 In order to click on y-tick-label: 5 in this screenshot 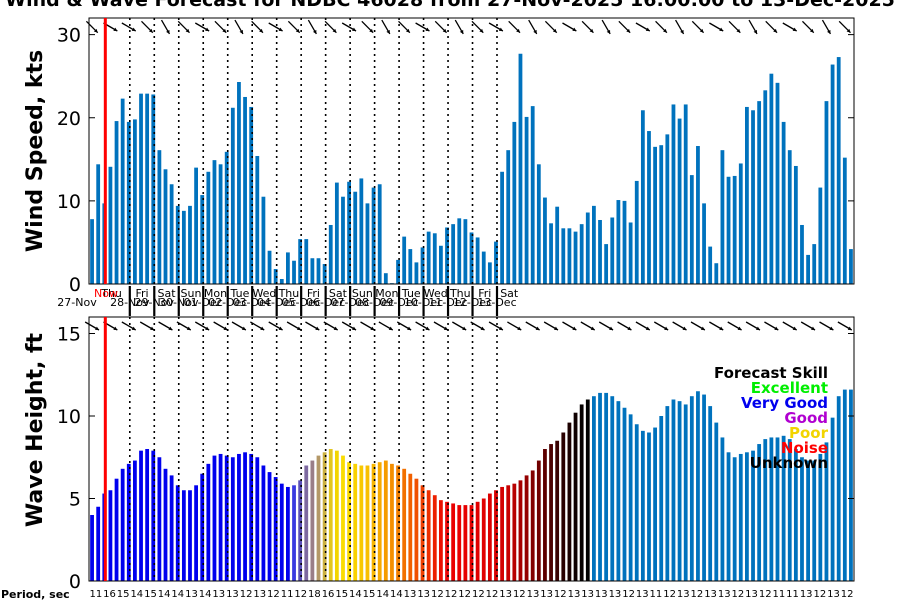, I will do `click(75, 500)`.